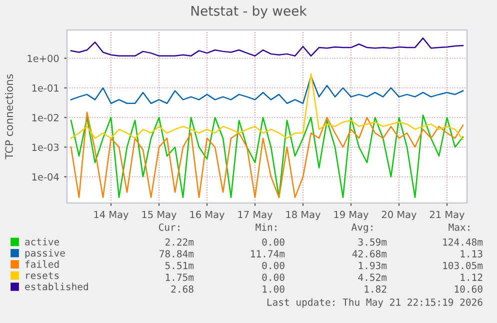 This screenshot has width=497, height=323. Describe the element at coordinates (374, 303) in the screenshot. I see `text: Last update: Thu May 21 22:15:19 2026` at that location.